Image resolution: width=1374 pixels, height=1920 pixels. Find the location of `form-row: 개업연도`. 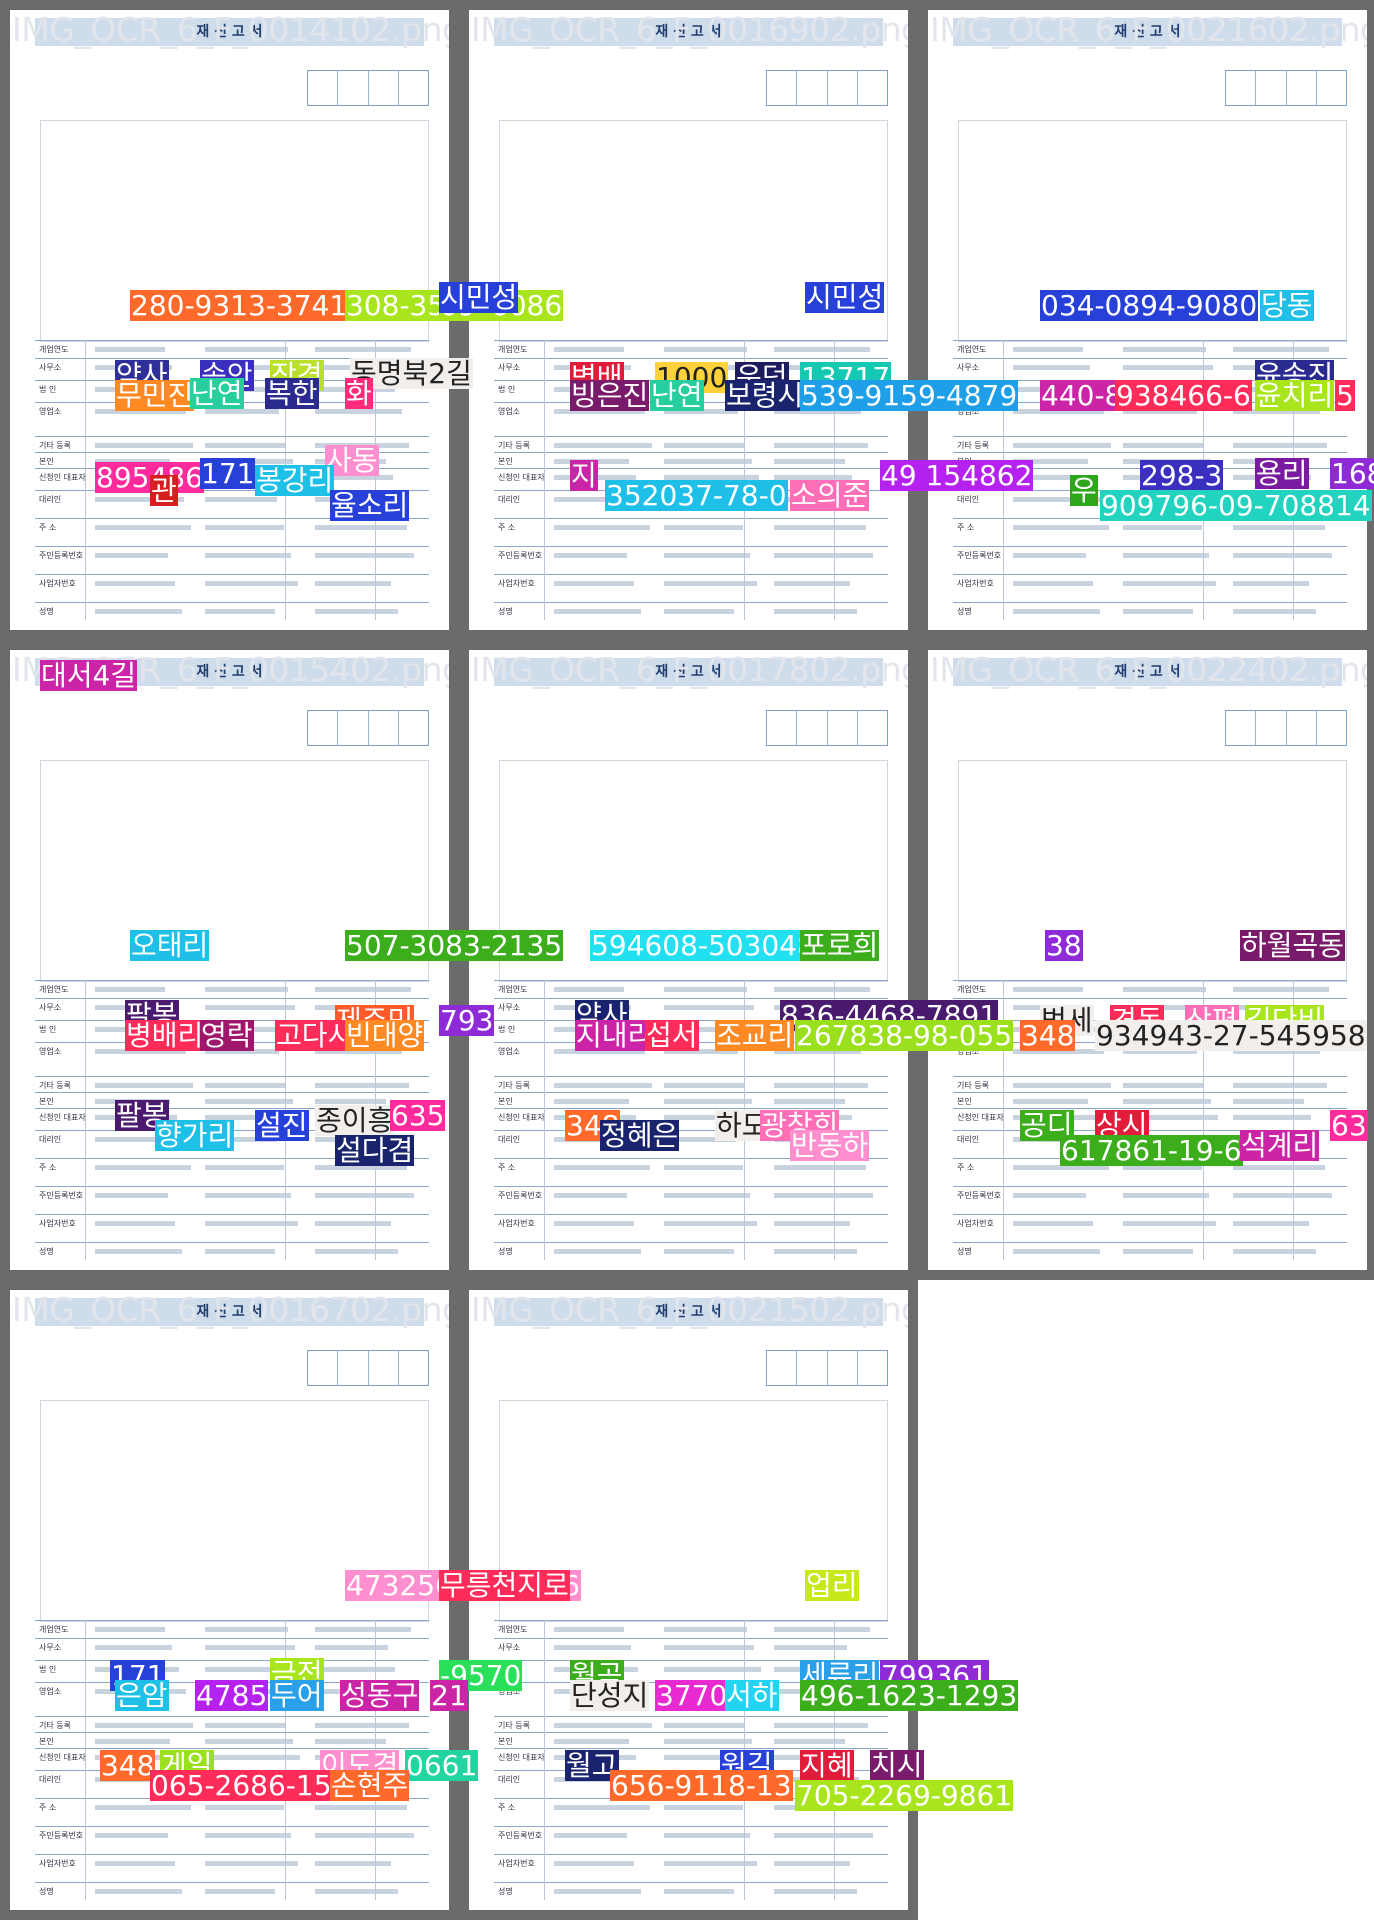

form-row: 개업연도 is located at coordinates (232, 347).